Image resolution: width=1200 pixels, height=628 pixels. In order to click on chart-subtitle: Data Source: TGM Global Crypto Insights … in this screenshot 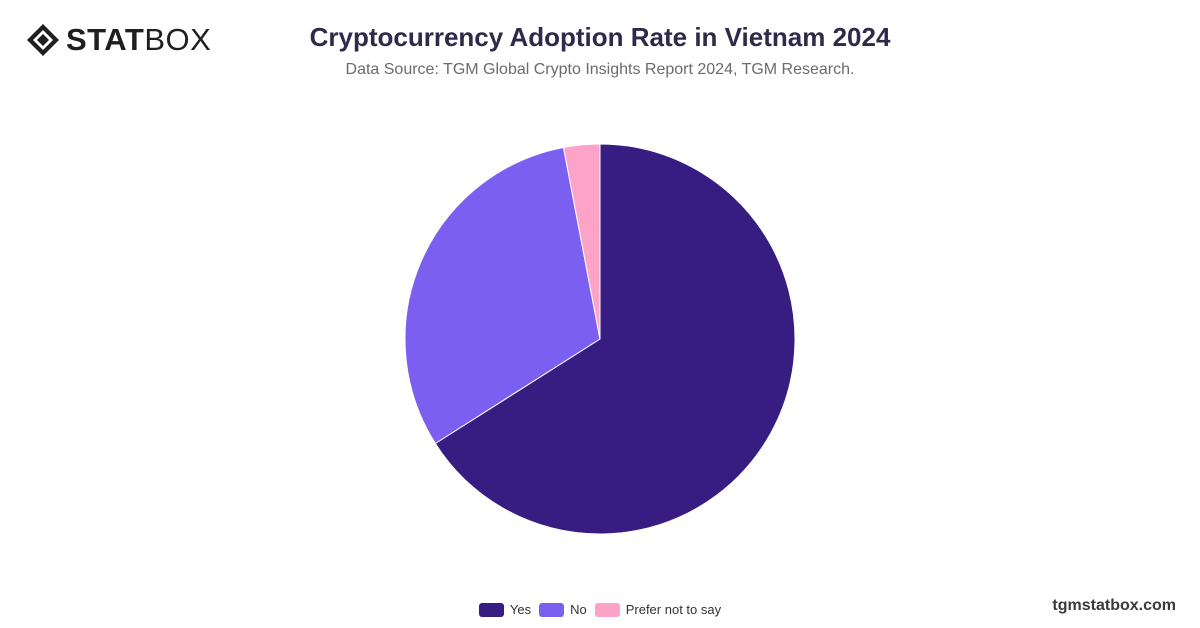, I will do `click(600, 69)`.